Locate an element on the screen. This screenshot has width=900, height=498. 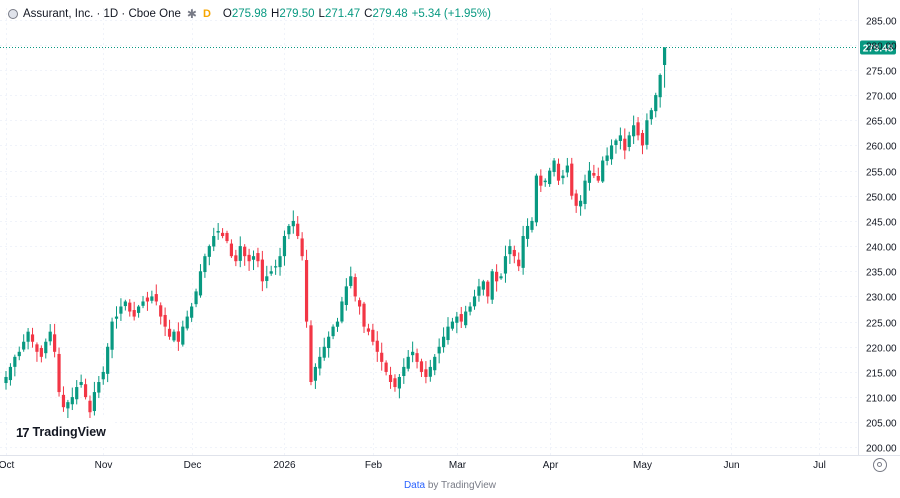
gear-icon: ✱ is located at coordinates (191, 14).